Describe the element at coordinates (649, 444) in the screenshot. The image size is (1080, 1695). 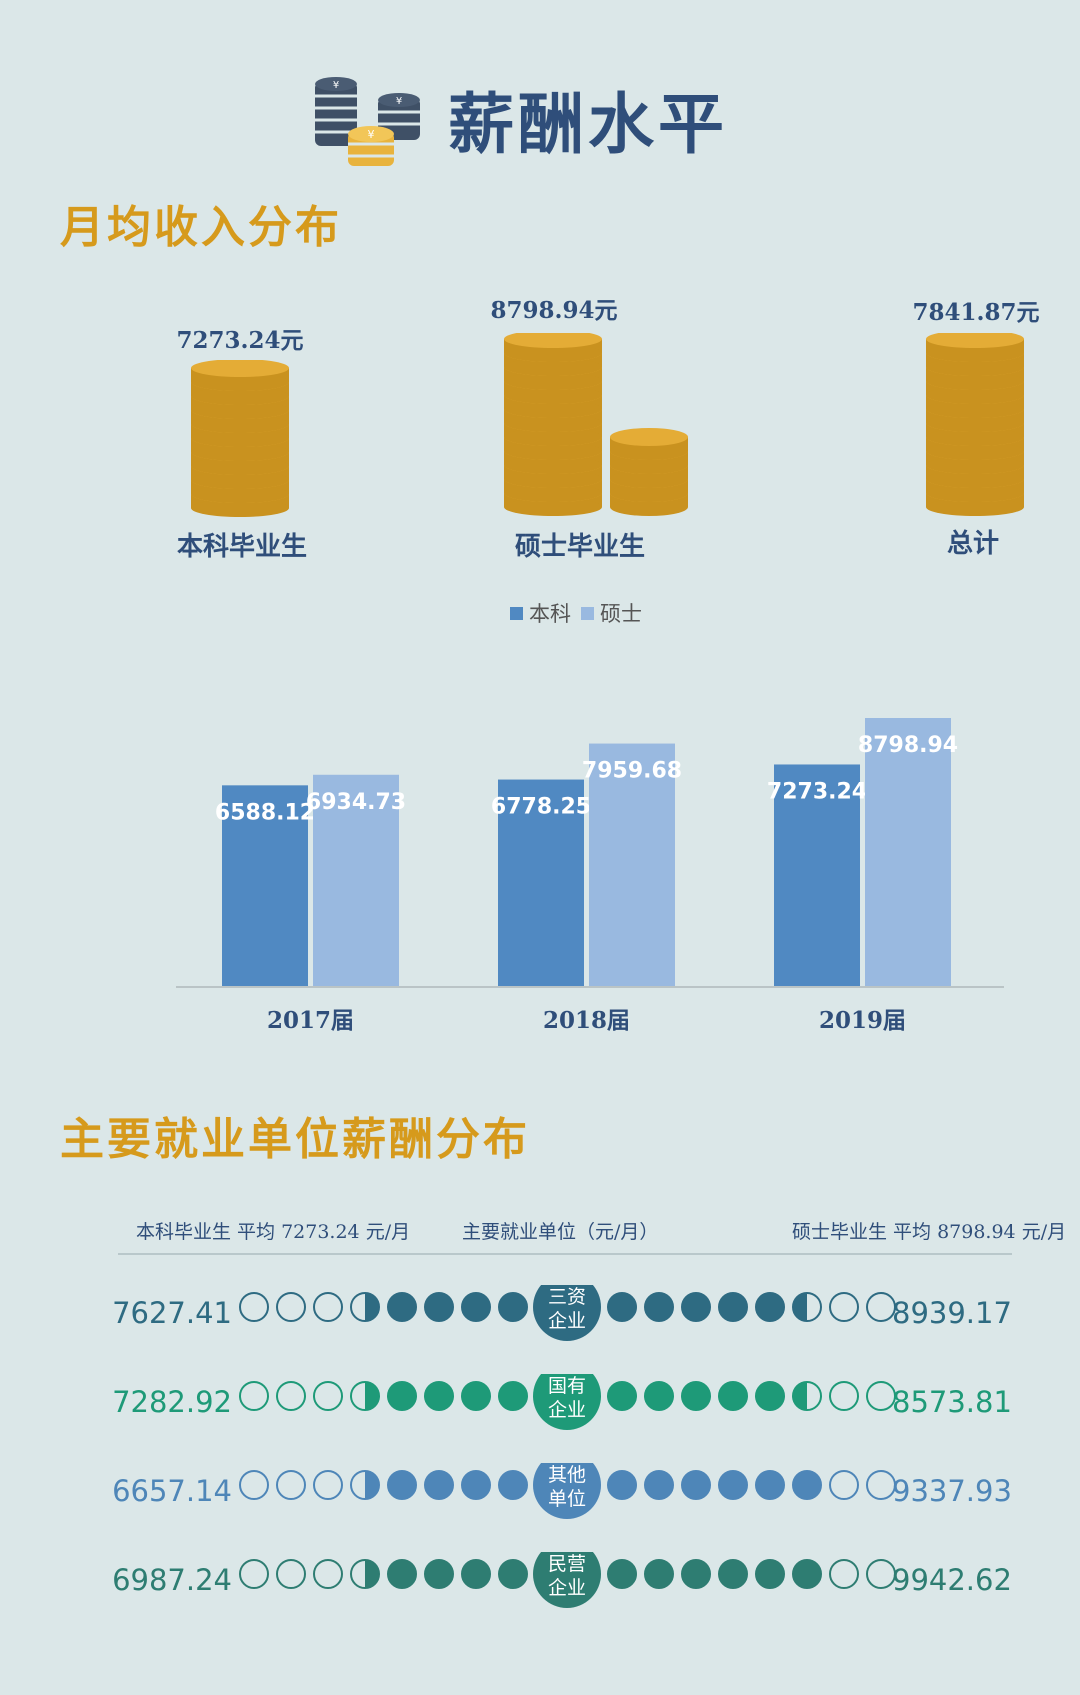
I see `master-small-coin` at that location.